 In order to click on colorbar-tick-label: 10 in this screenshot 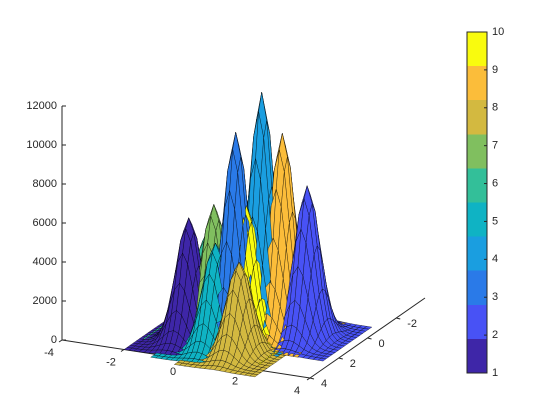, I will do `click(498, 32)`.